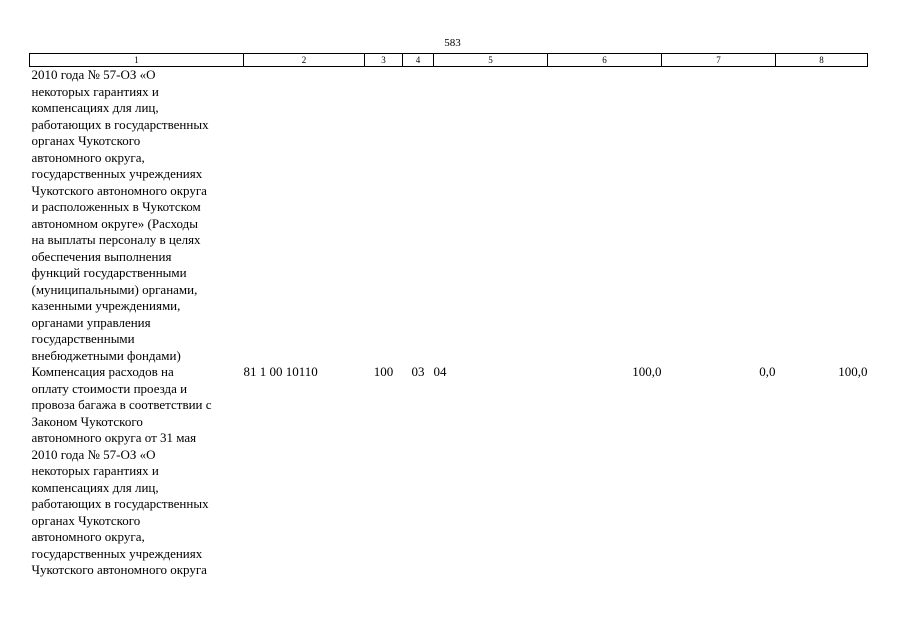  I want to click on description-line: на выплаты персоналу в целях, so click(116, 239).